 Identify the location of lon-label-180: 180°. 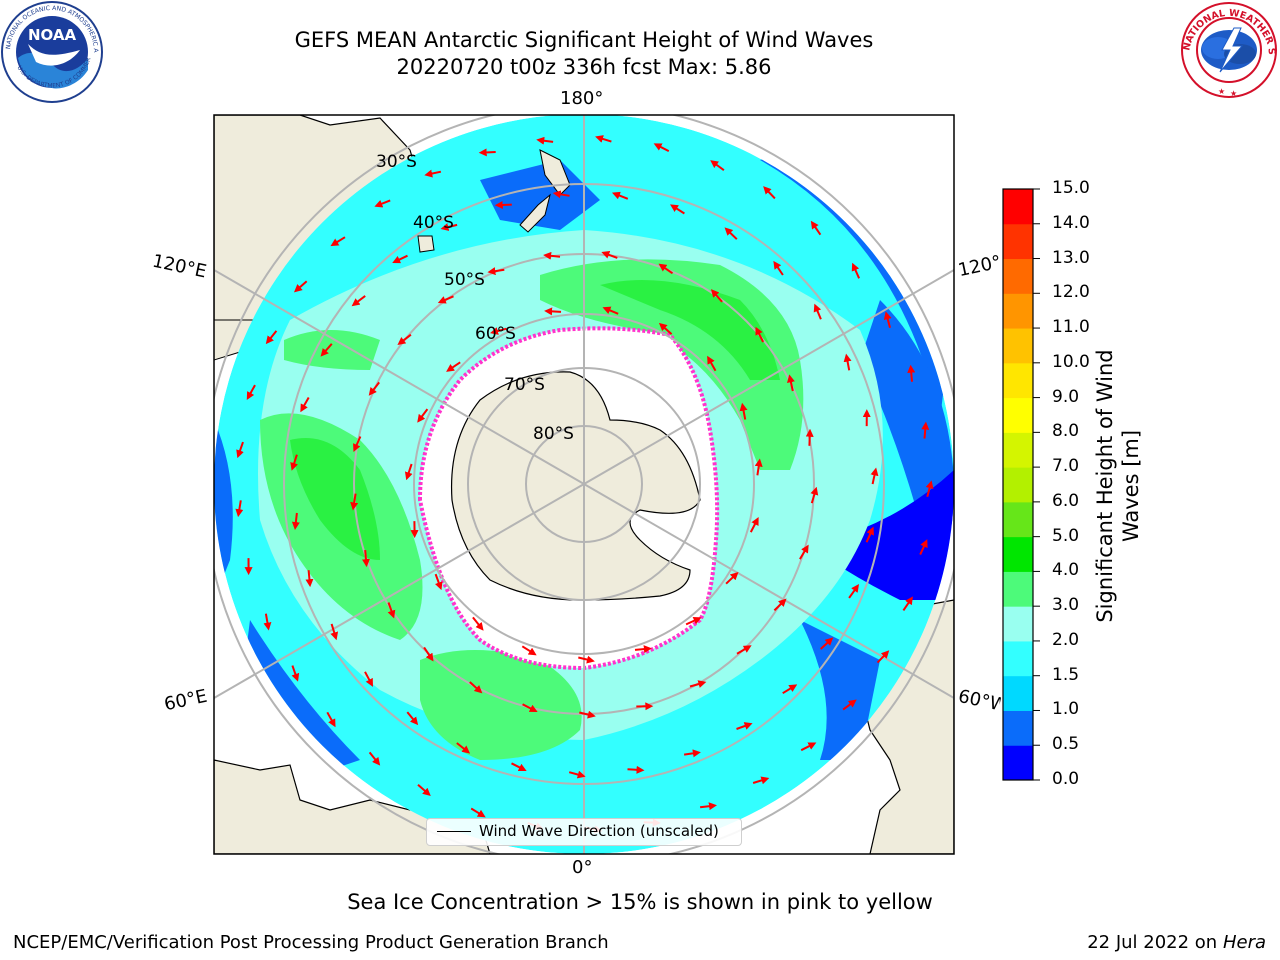
(582, 98).